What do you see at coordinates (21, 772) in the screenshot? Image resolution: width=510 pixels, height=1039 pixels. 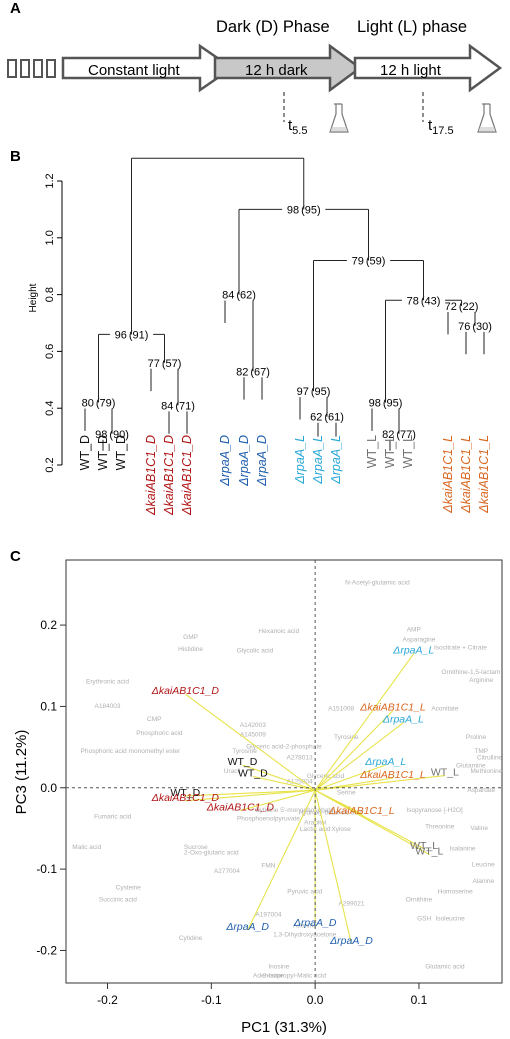 I see `biplot-ylabel: PC3 (11.2%)` at bounding box center [21, 772].